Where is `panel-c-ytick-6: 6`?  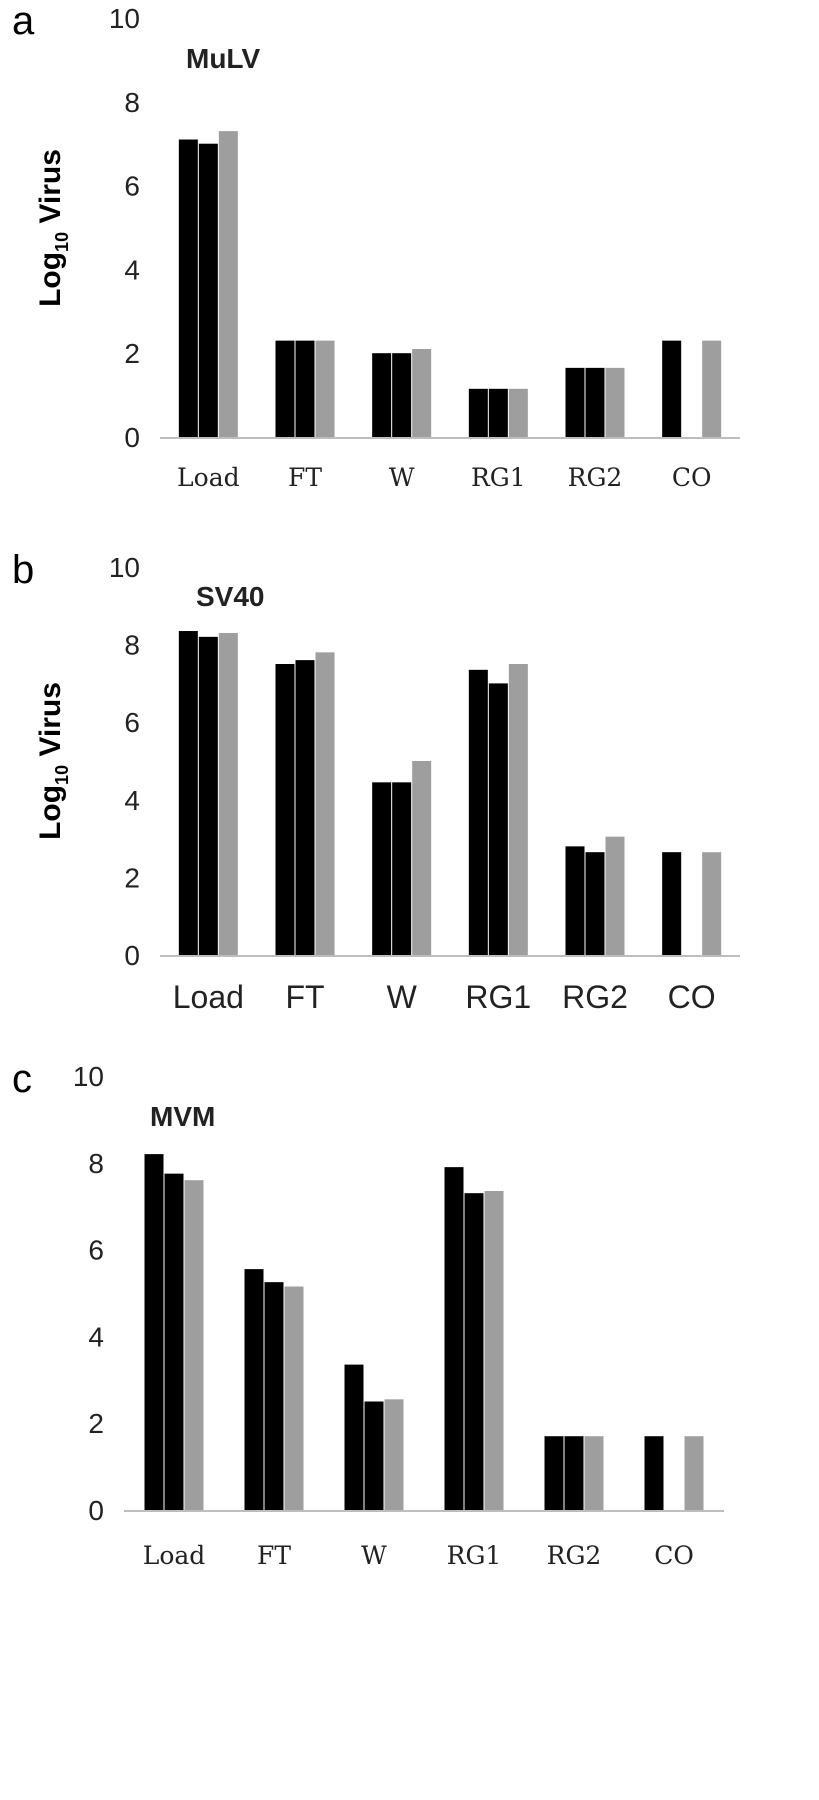
panel-c-ytick-6: 6 is located at coordinates (96, 1250).